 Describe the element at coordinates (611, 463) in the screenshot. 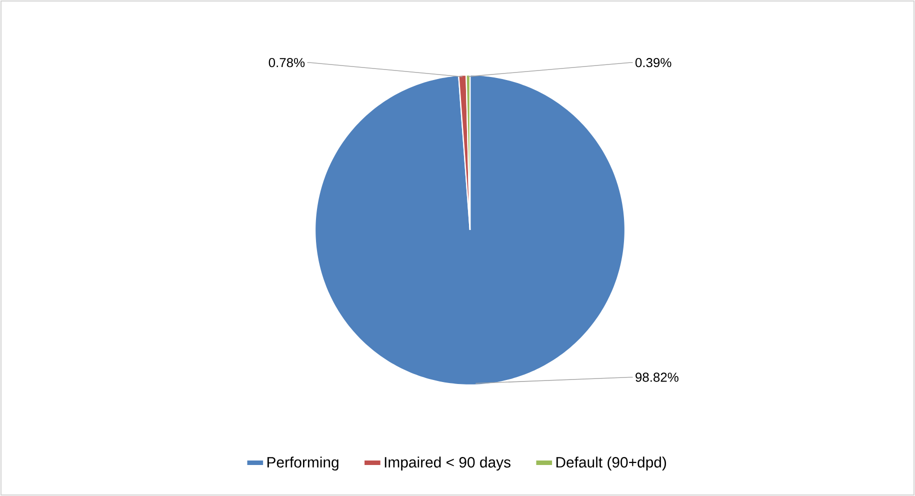

I see `legend-label: Default (90+dpd)` at that location.